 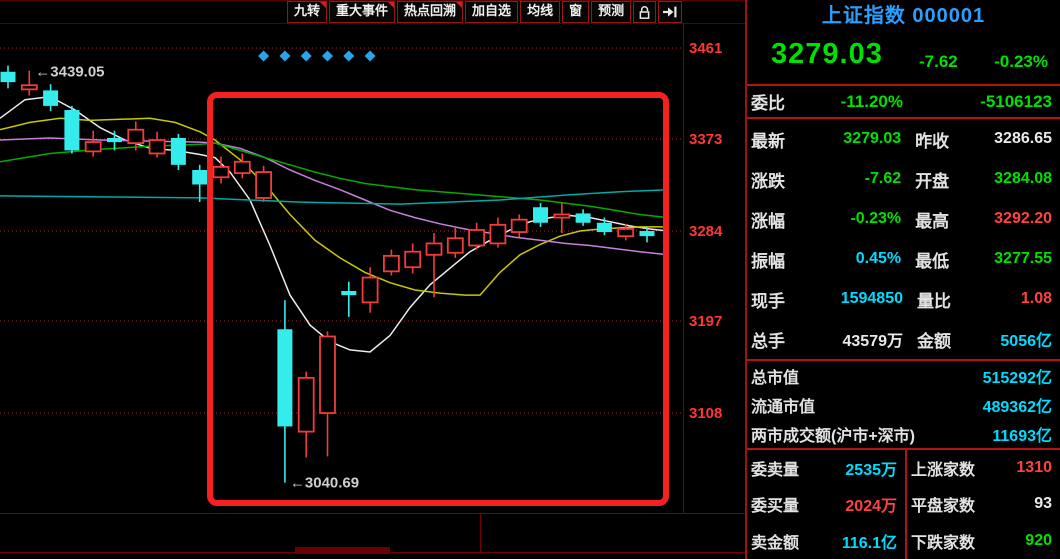 I want to click on lock-open-icon, so click(x=644, y=12).